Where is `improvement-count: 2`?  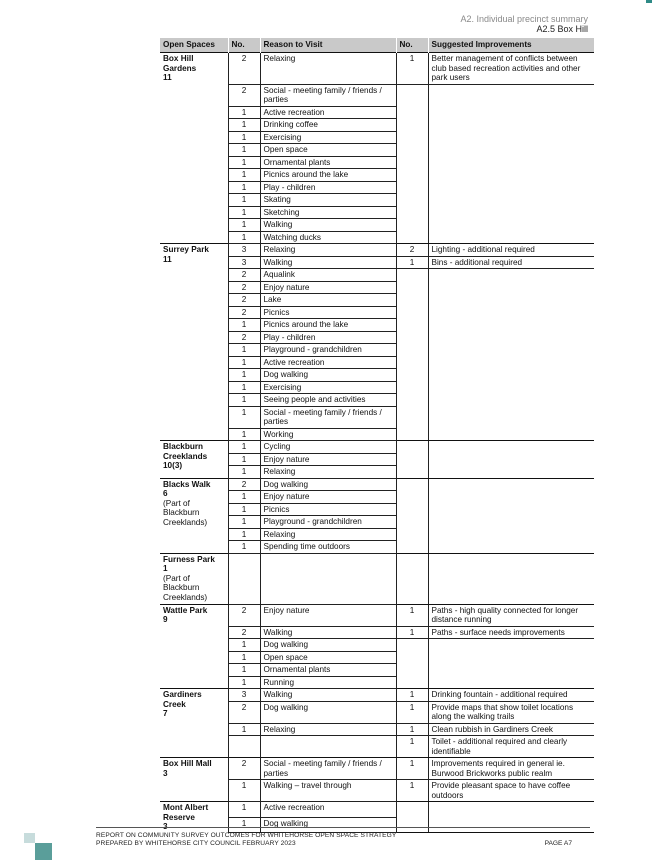
improvement-count: 2 is located at coordinates (411, 250).